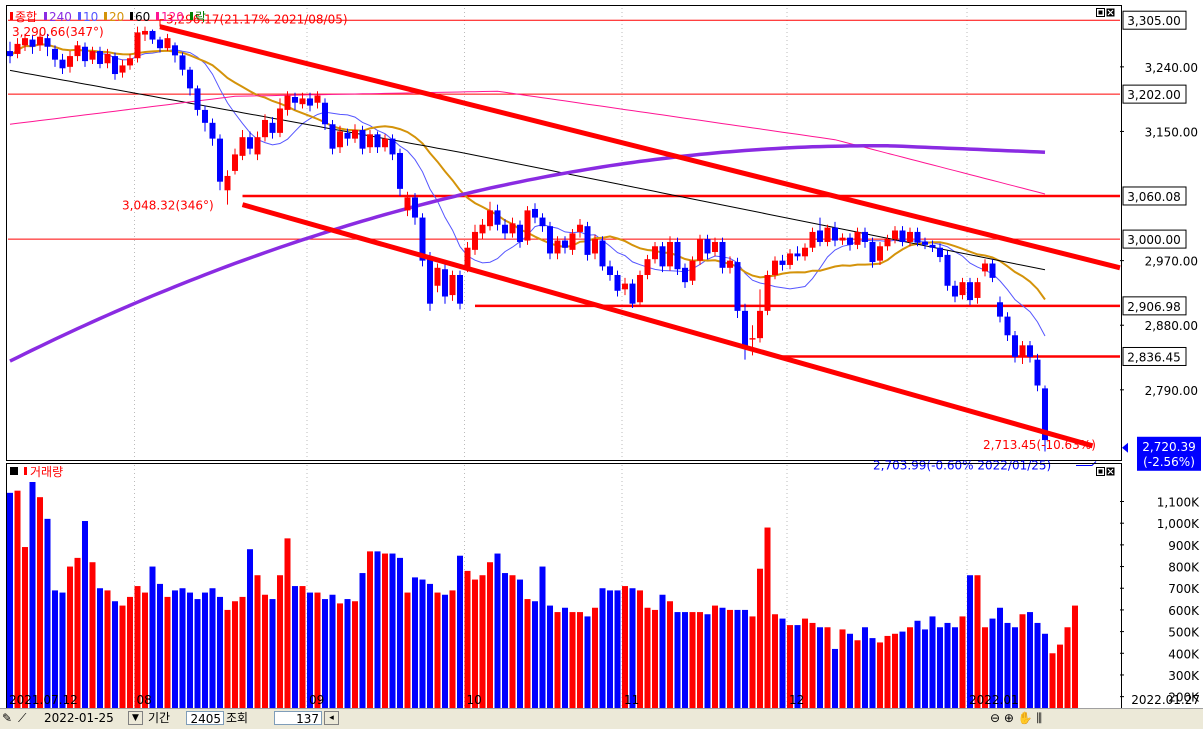 The width and height of the screenshot is (1203, 729). Describe the element at coordinates (257, 20) in the screenshot. I see `annotation-high-value: 3,296.17(21.17% 2021/08/05)` at that location.